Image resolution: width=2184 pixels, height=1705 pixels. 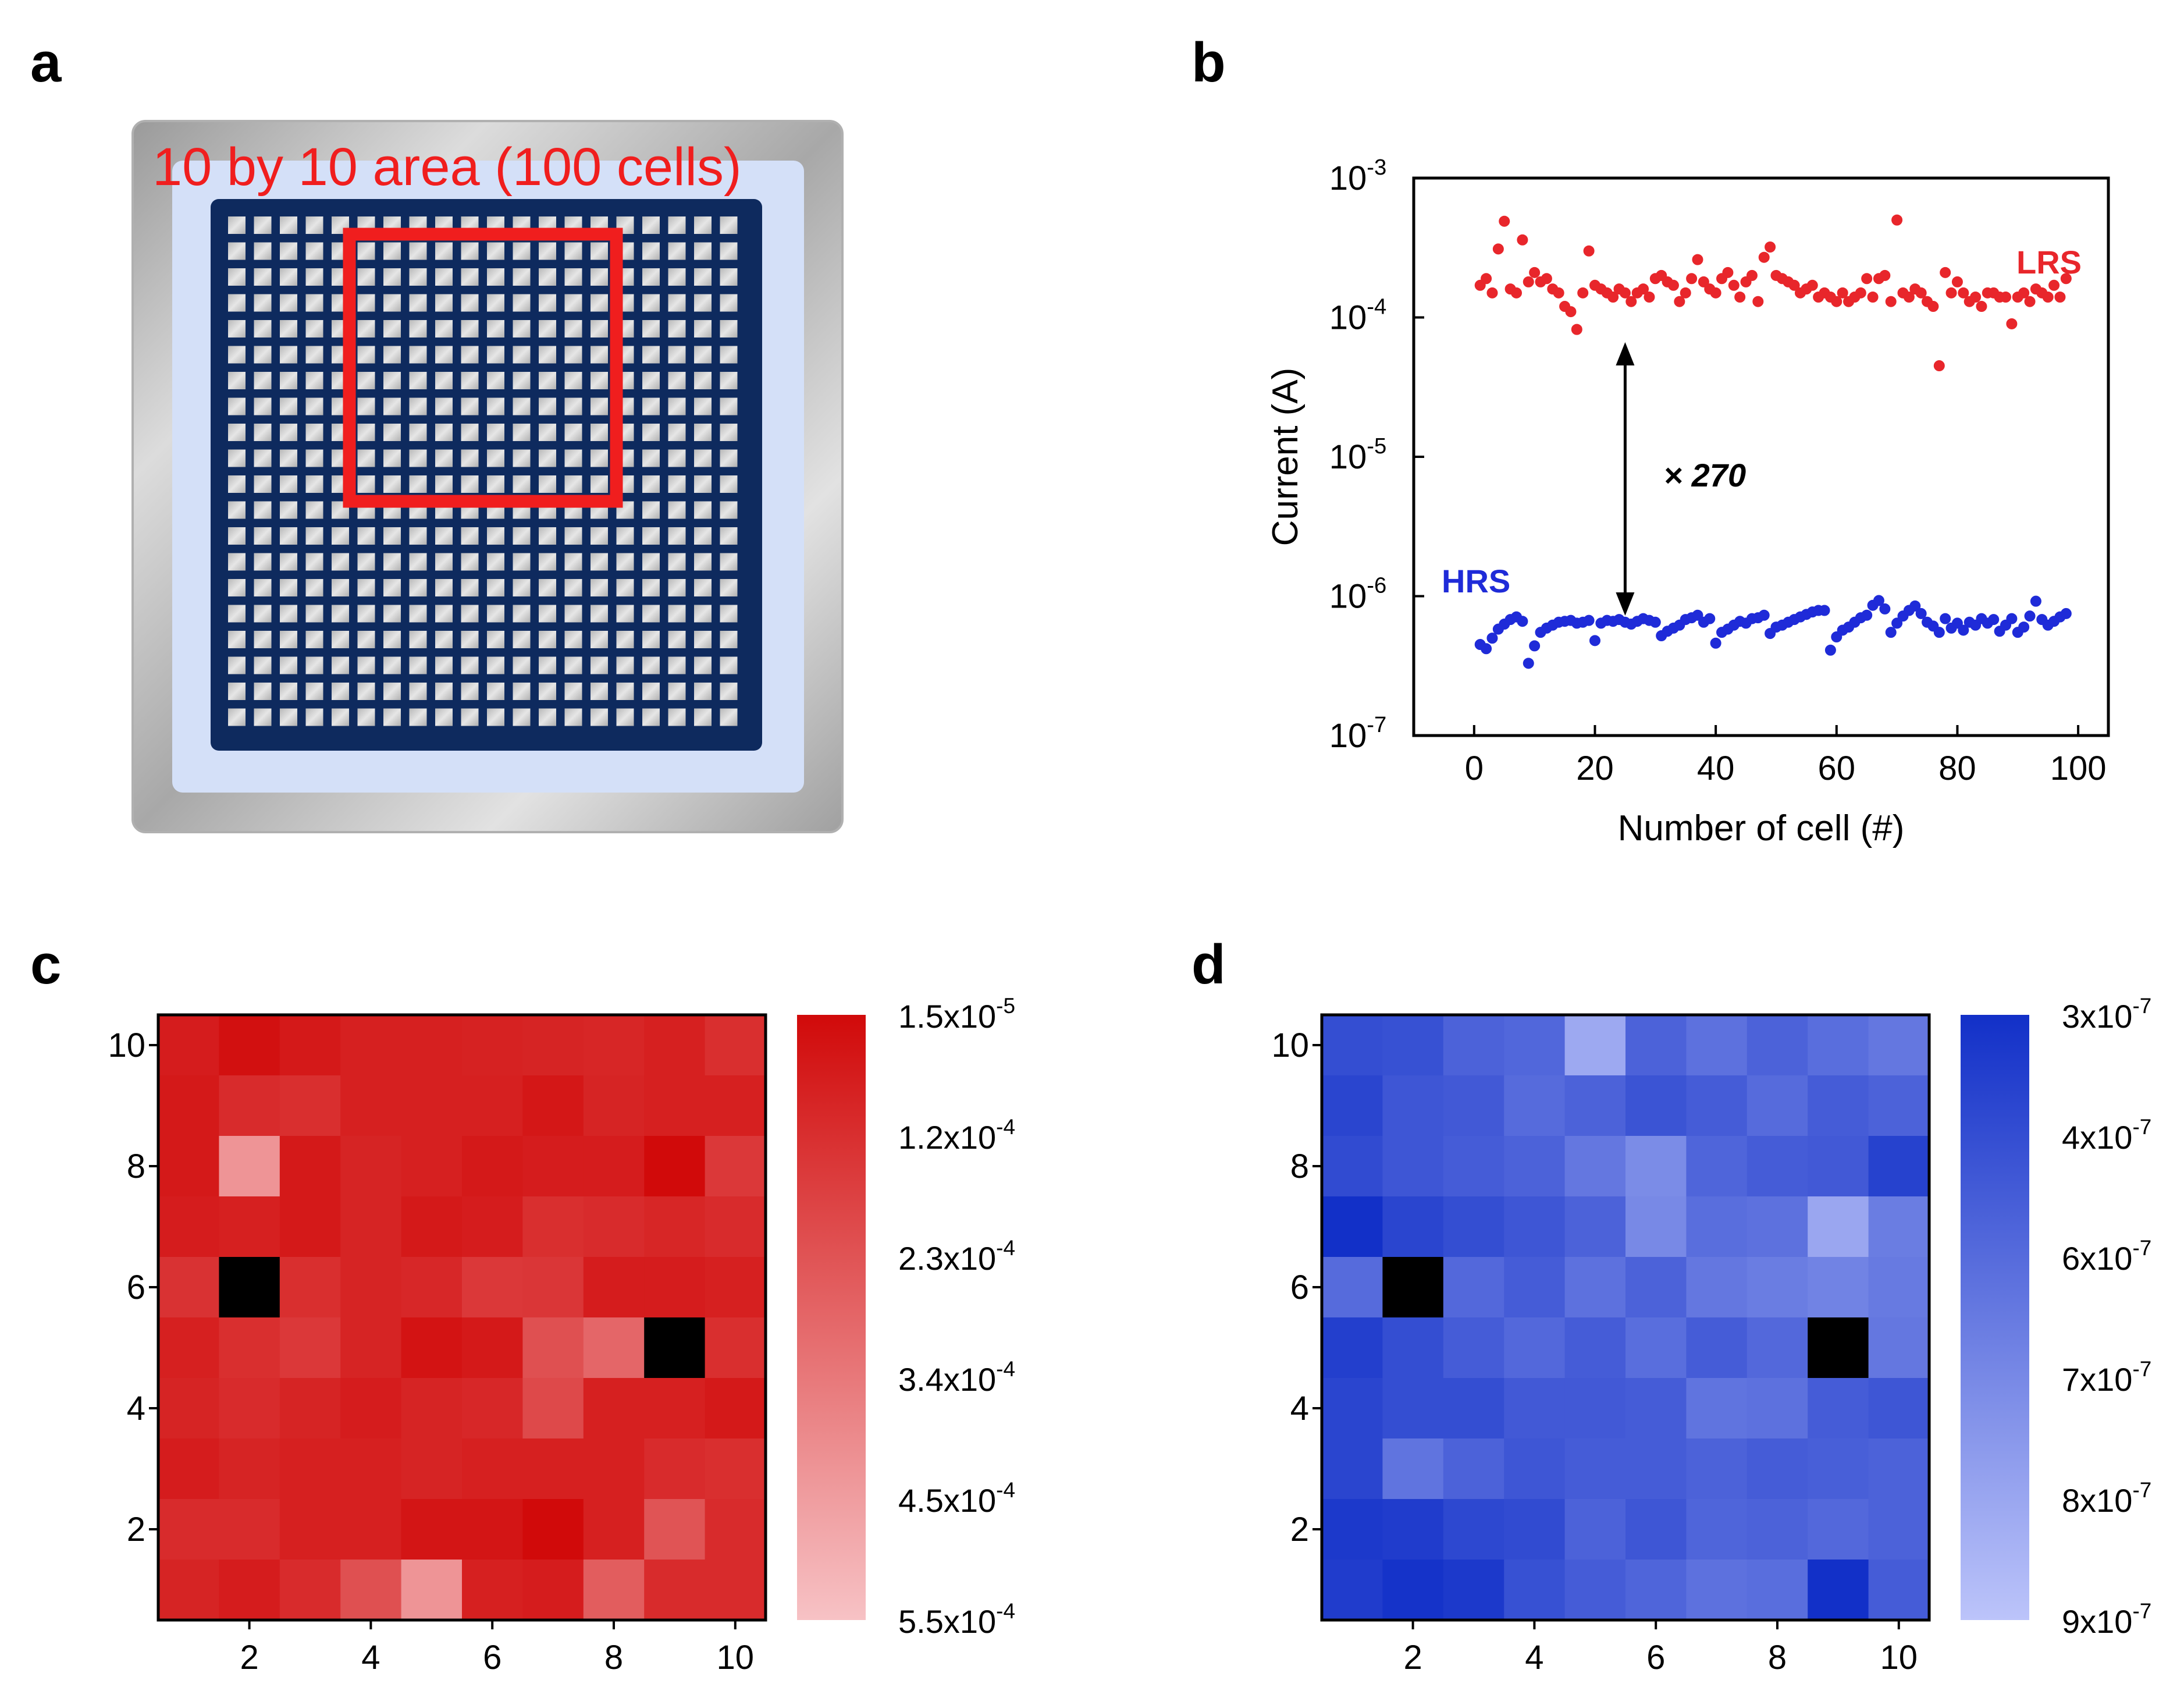 What do you see at coordinates (1957, 768) in the screenshot?
I see `x-tick-label: 80` at bounding box center [1957, 768].